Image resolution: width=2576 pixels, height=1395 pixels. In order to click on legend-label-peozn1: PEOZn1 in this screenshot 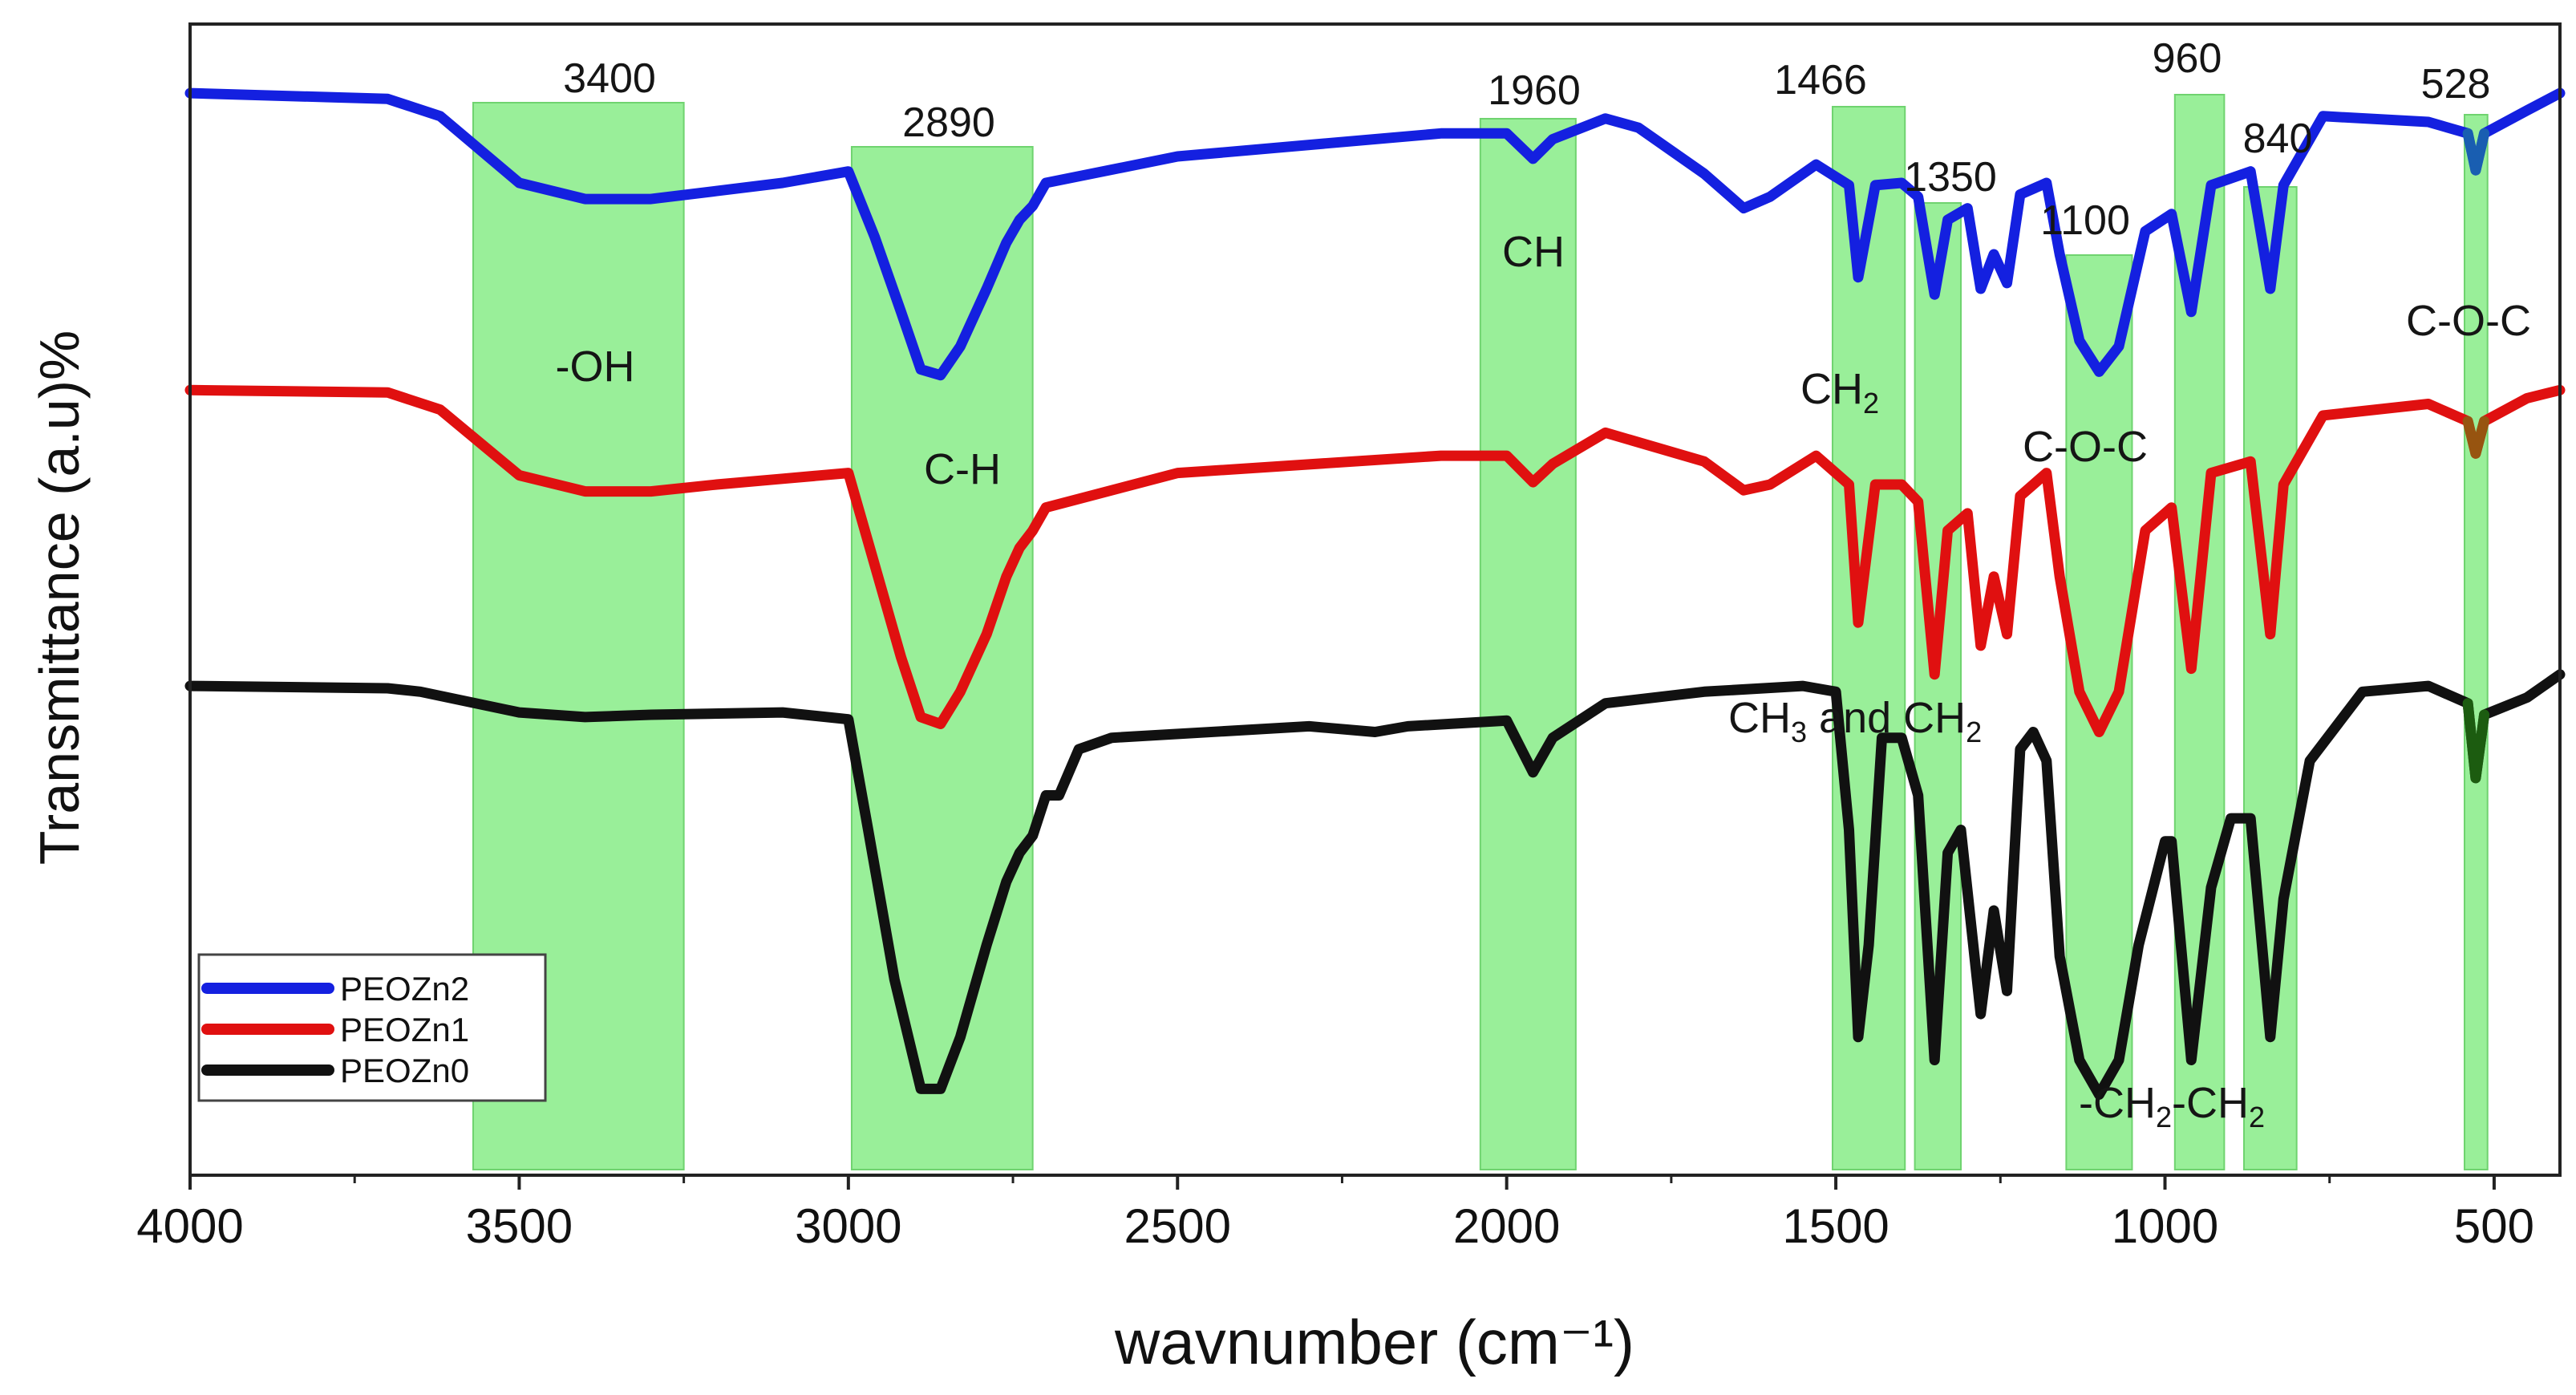, I will do `click(404, 1029)`.